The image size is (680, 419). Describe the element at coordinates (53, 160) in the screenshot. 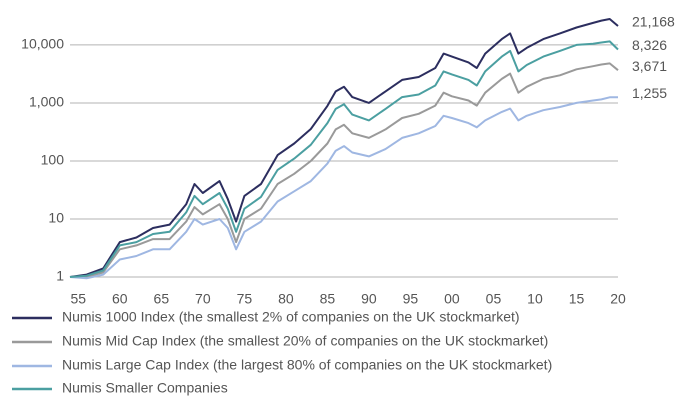

I see `y-tick-label: 100` at that location.